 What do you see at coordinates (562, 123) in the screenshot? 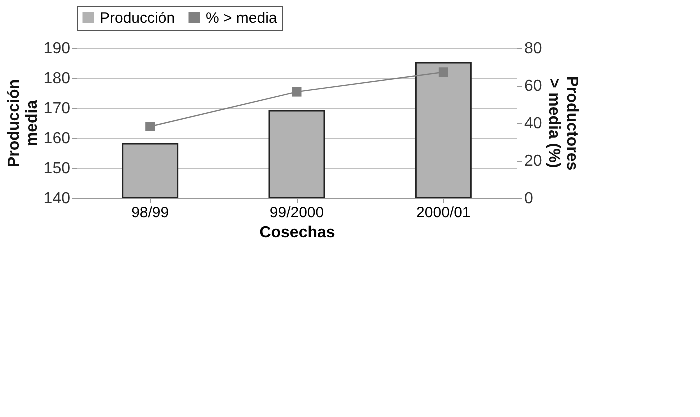
I see `y2-axis-title: Productores > media (%)` at bounding box center [562, 123].